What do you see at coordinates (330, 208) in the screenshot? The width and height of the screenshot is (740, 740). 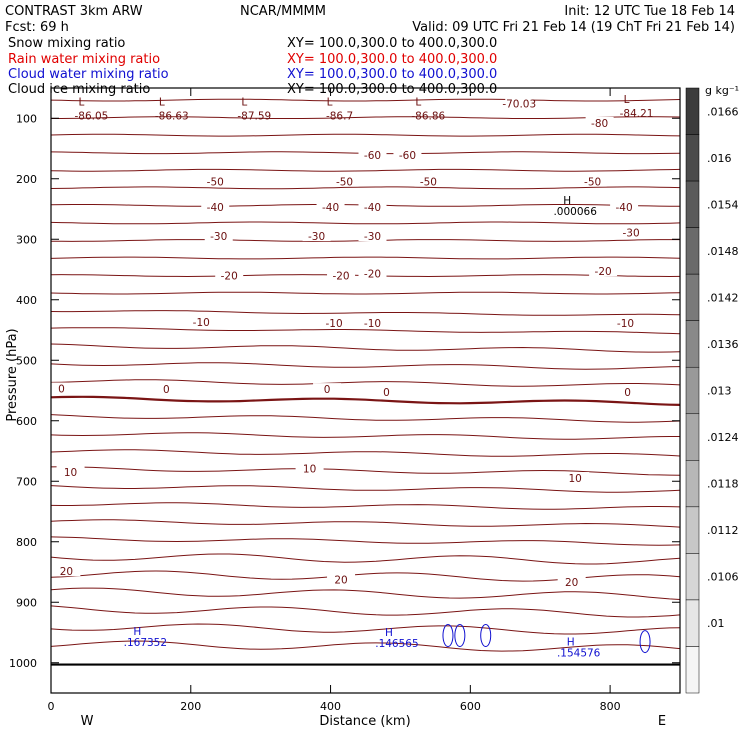 I see `contour-label: -40` at bounding box center [330, 208].